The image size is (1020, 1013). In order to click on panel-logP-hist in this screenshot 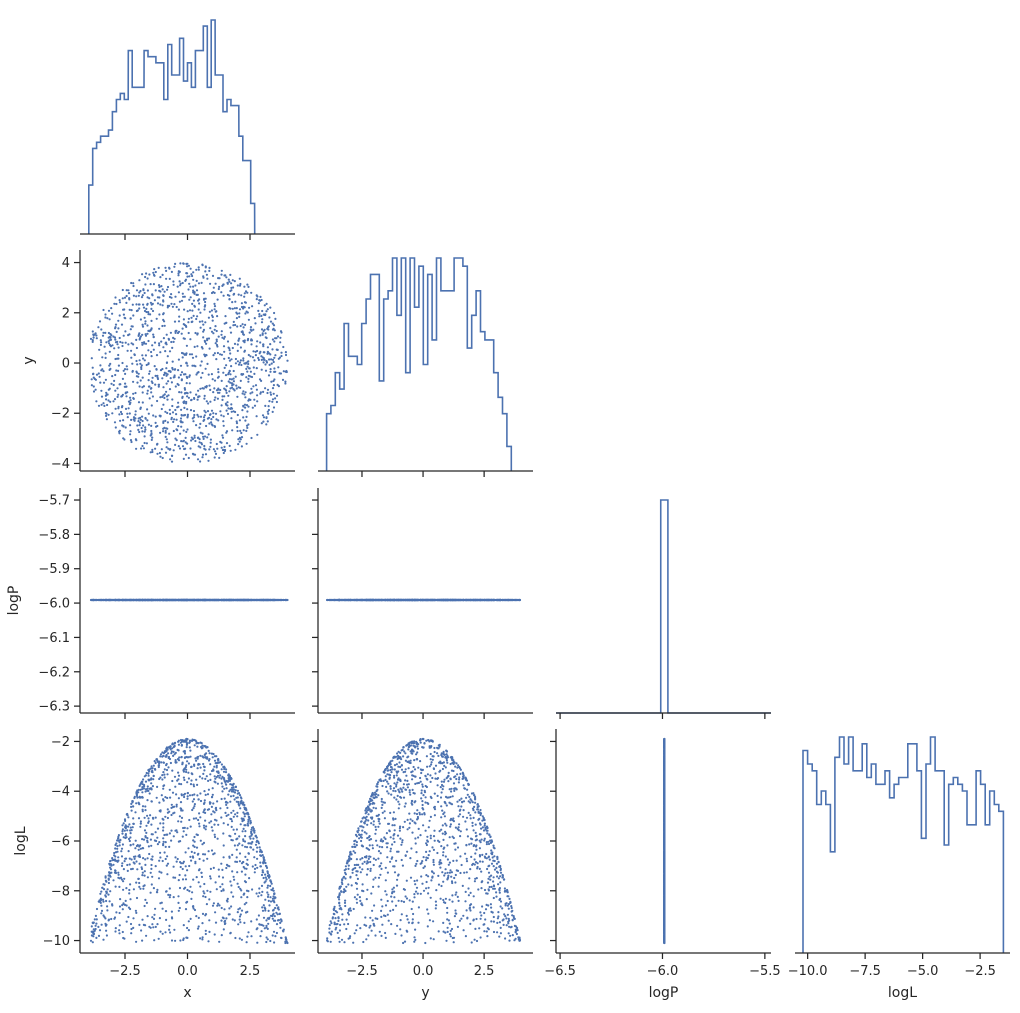, I will do `click(663, 609)`.